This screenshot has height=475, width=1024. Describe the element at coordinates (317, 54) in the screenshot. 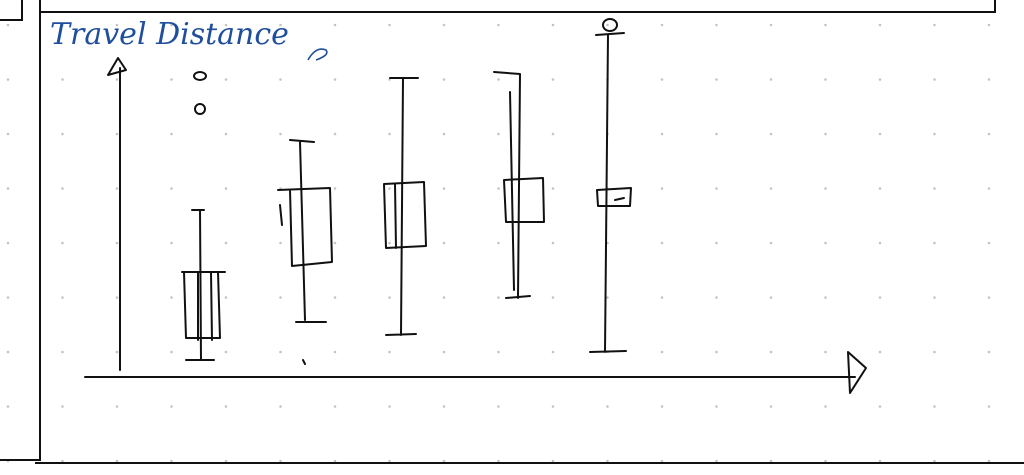

I see `title-scribble` at that location.